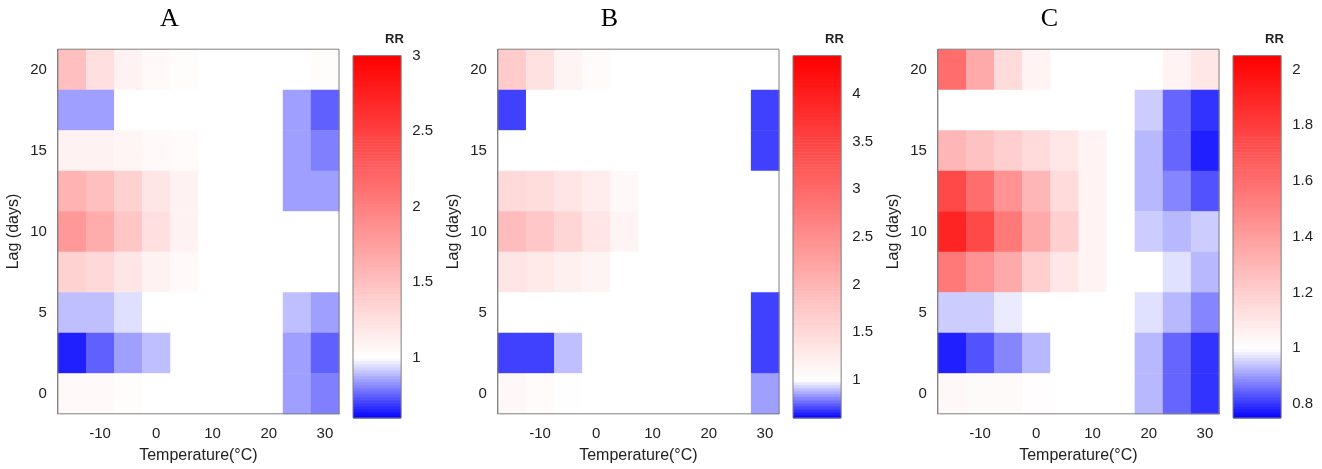 This screenshot has height=469, width=1322. I want to click on color-bar-label: 0.8, so click(1303, 403).